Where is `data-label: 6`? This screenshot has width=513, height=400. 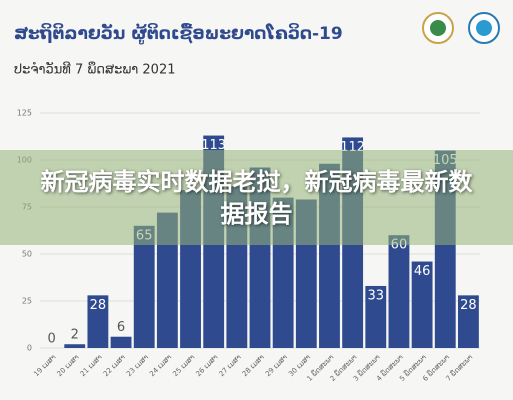 data-label: 6 is located at coordinates (121, 327).